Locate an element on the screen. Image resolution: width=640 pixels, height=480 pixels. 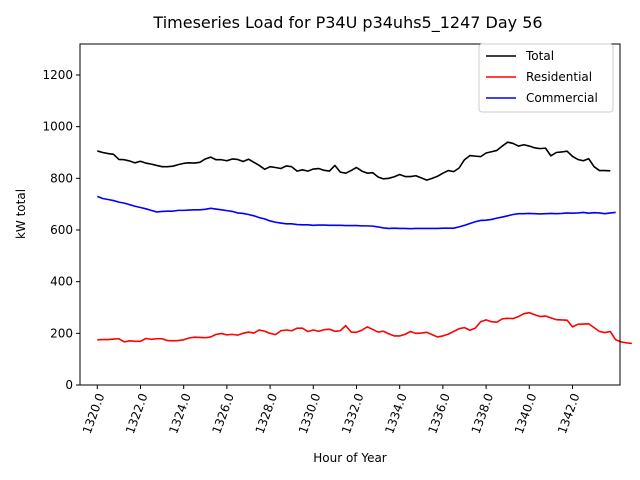
y-tick-label: 800 is located at coordinates (61, 178).